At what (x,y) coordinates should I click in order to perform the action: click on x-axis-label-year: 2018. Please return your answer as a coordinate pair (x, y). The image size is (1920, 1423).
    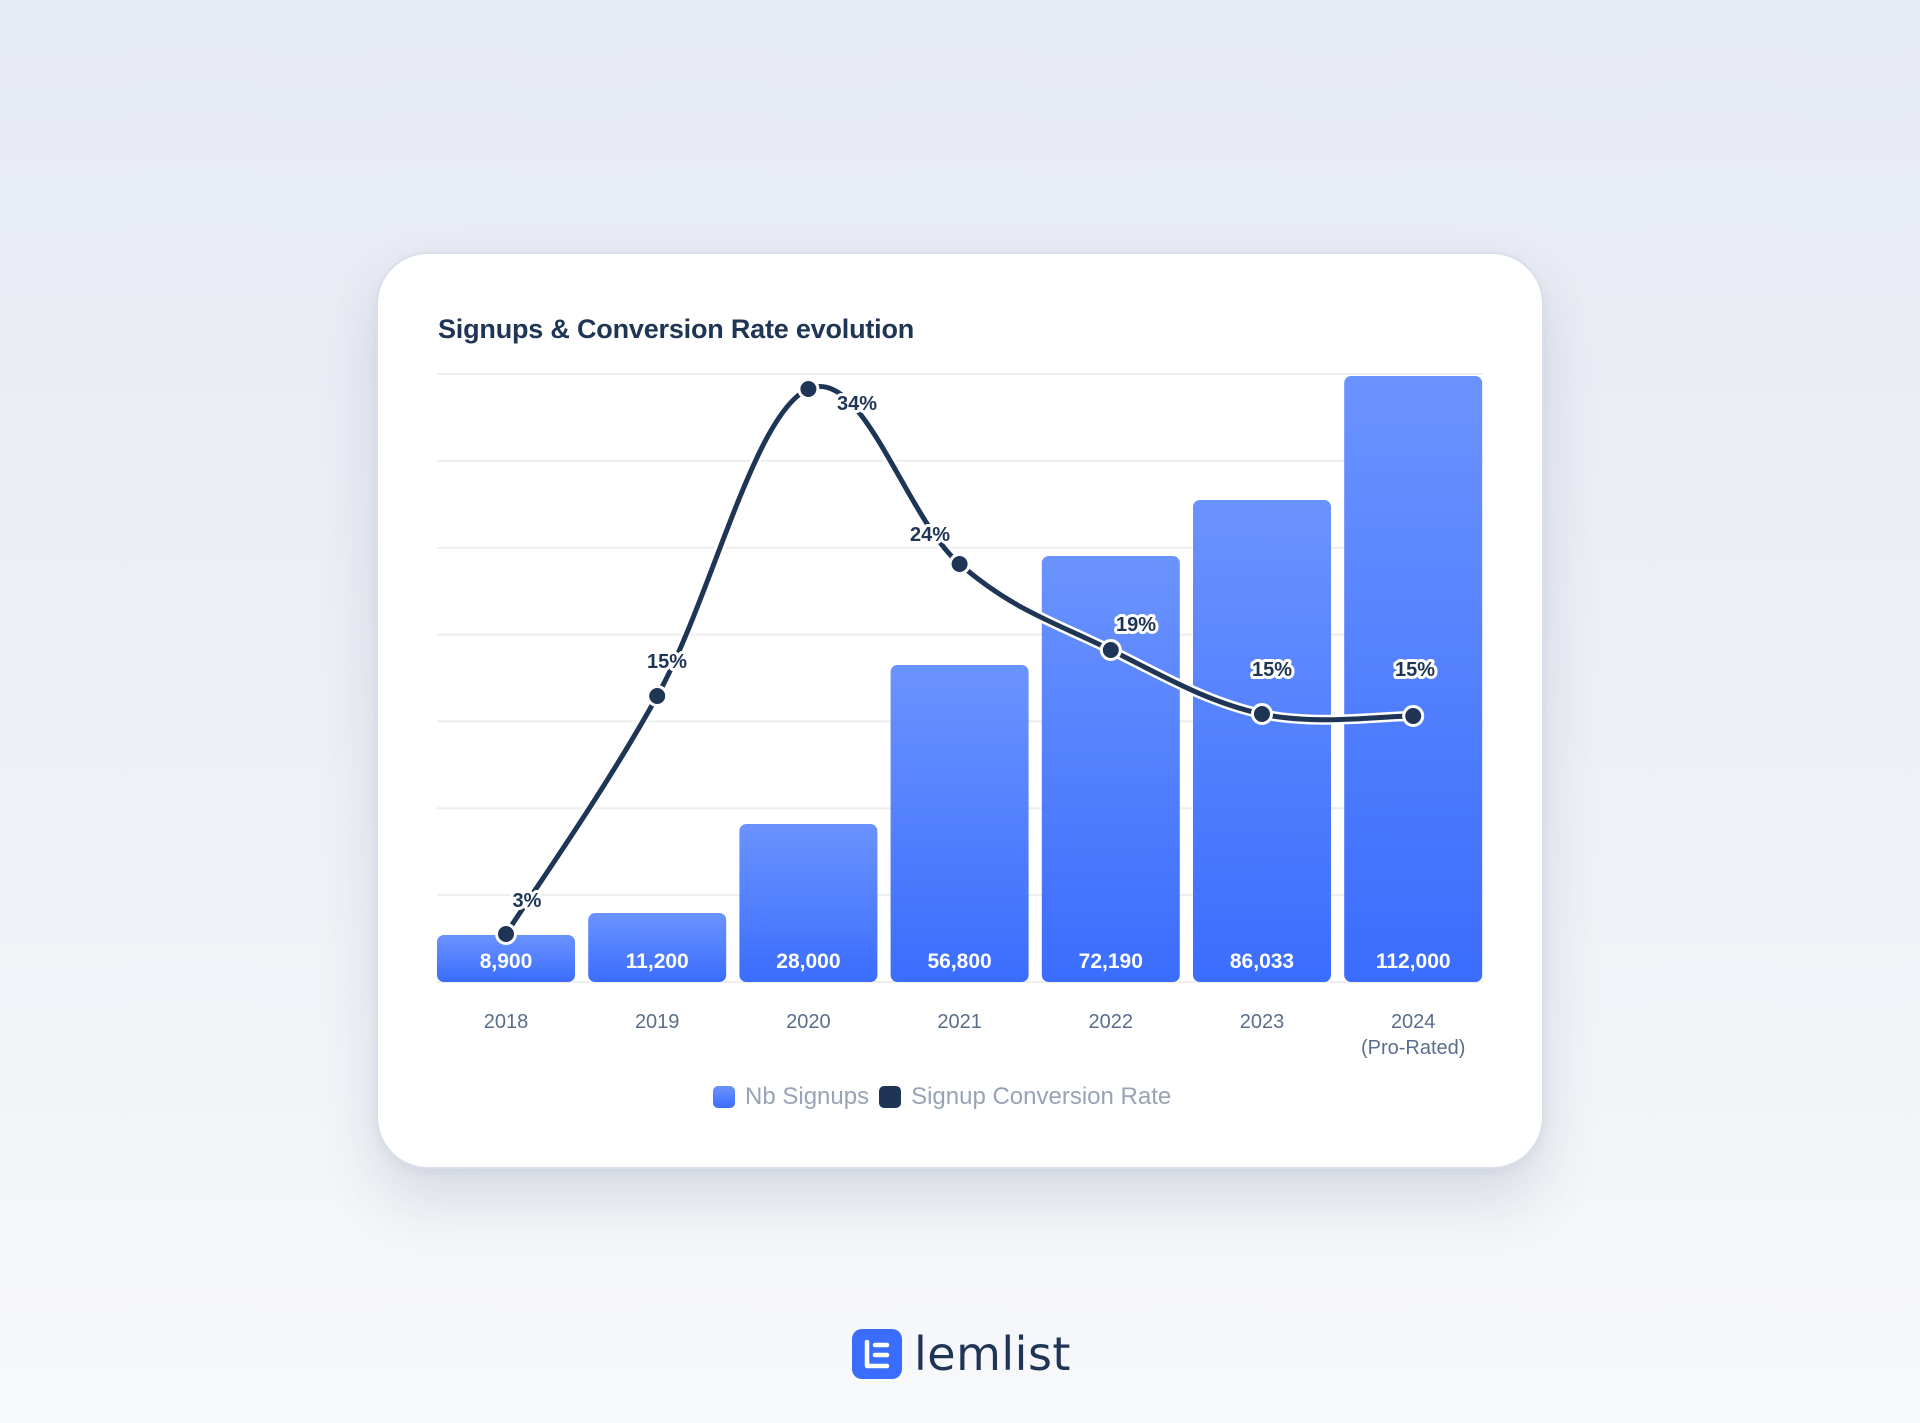
    Looking at the image, I should click on (506, 1022).